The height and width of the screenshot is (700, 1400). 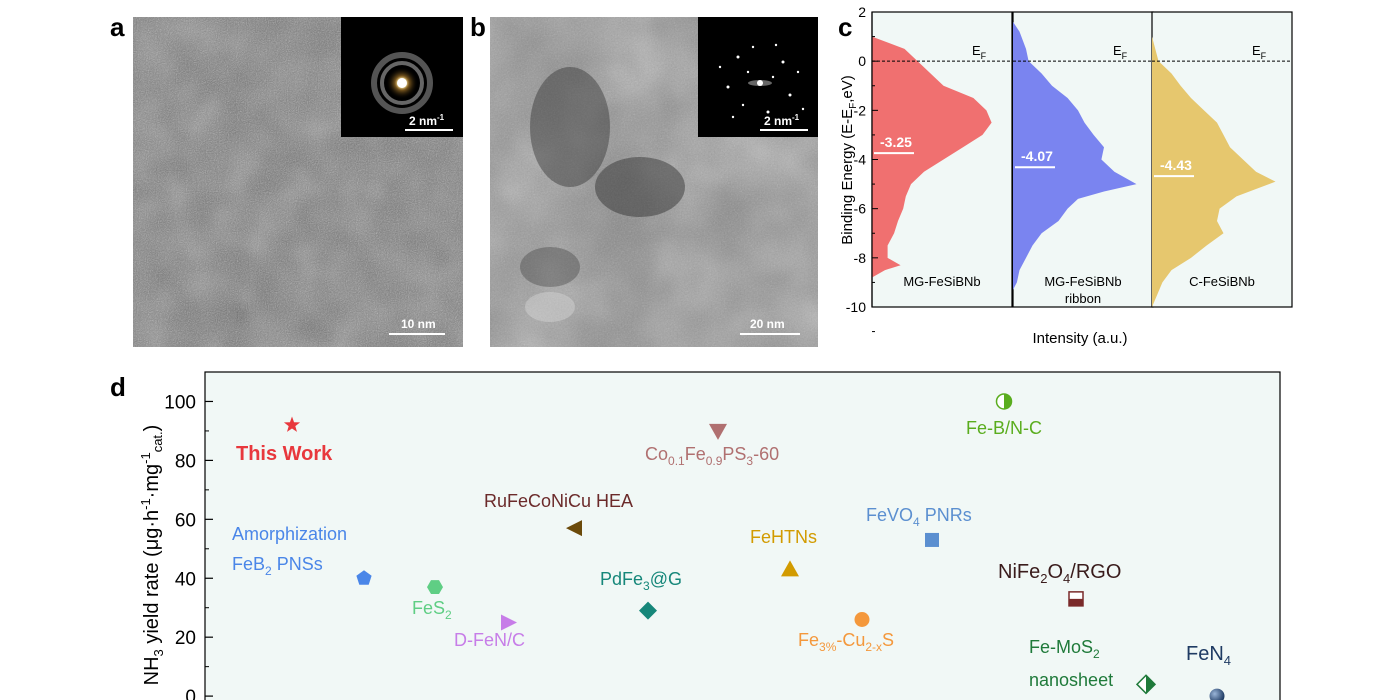 I want to click on c-ytick-label: -6, so click(x=860, y=209).